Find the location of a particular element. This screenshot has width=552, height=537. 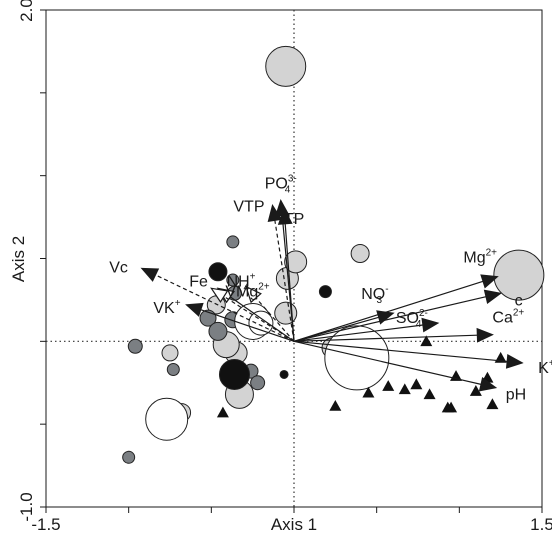

x-axis-title: Axis 1 is located at coordinates (294, 524).